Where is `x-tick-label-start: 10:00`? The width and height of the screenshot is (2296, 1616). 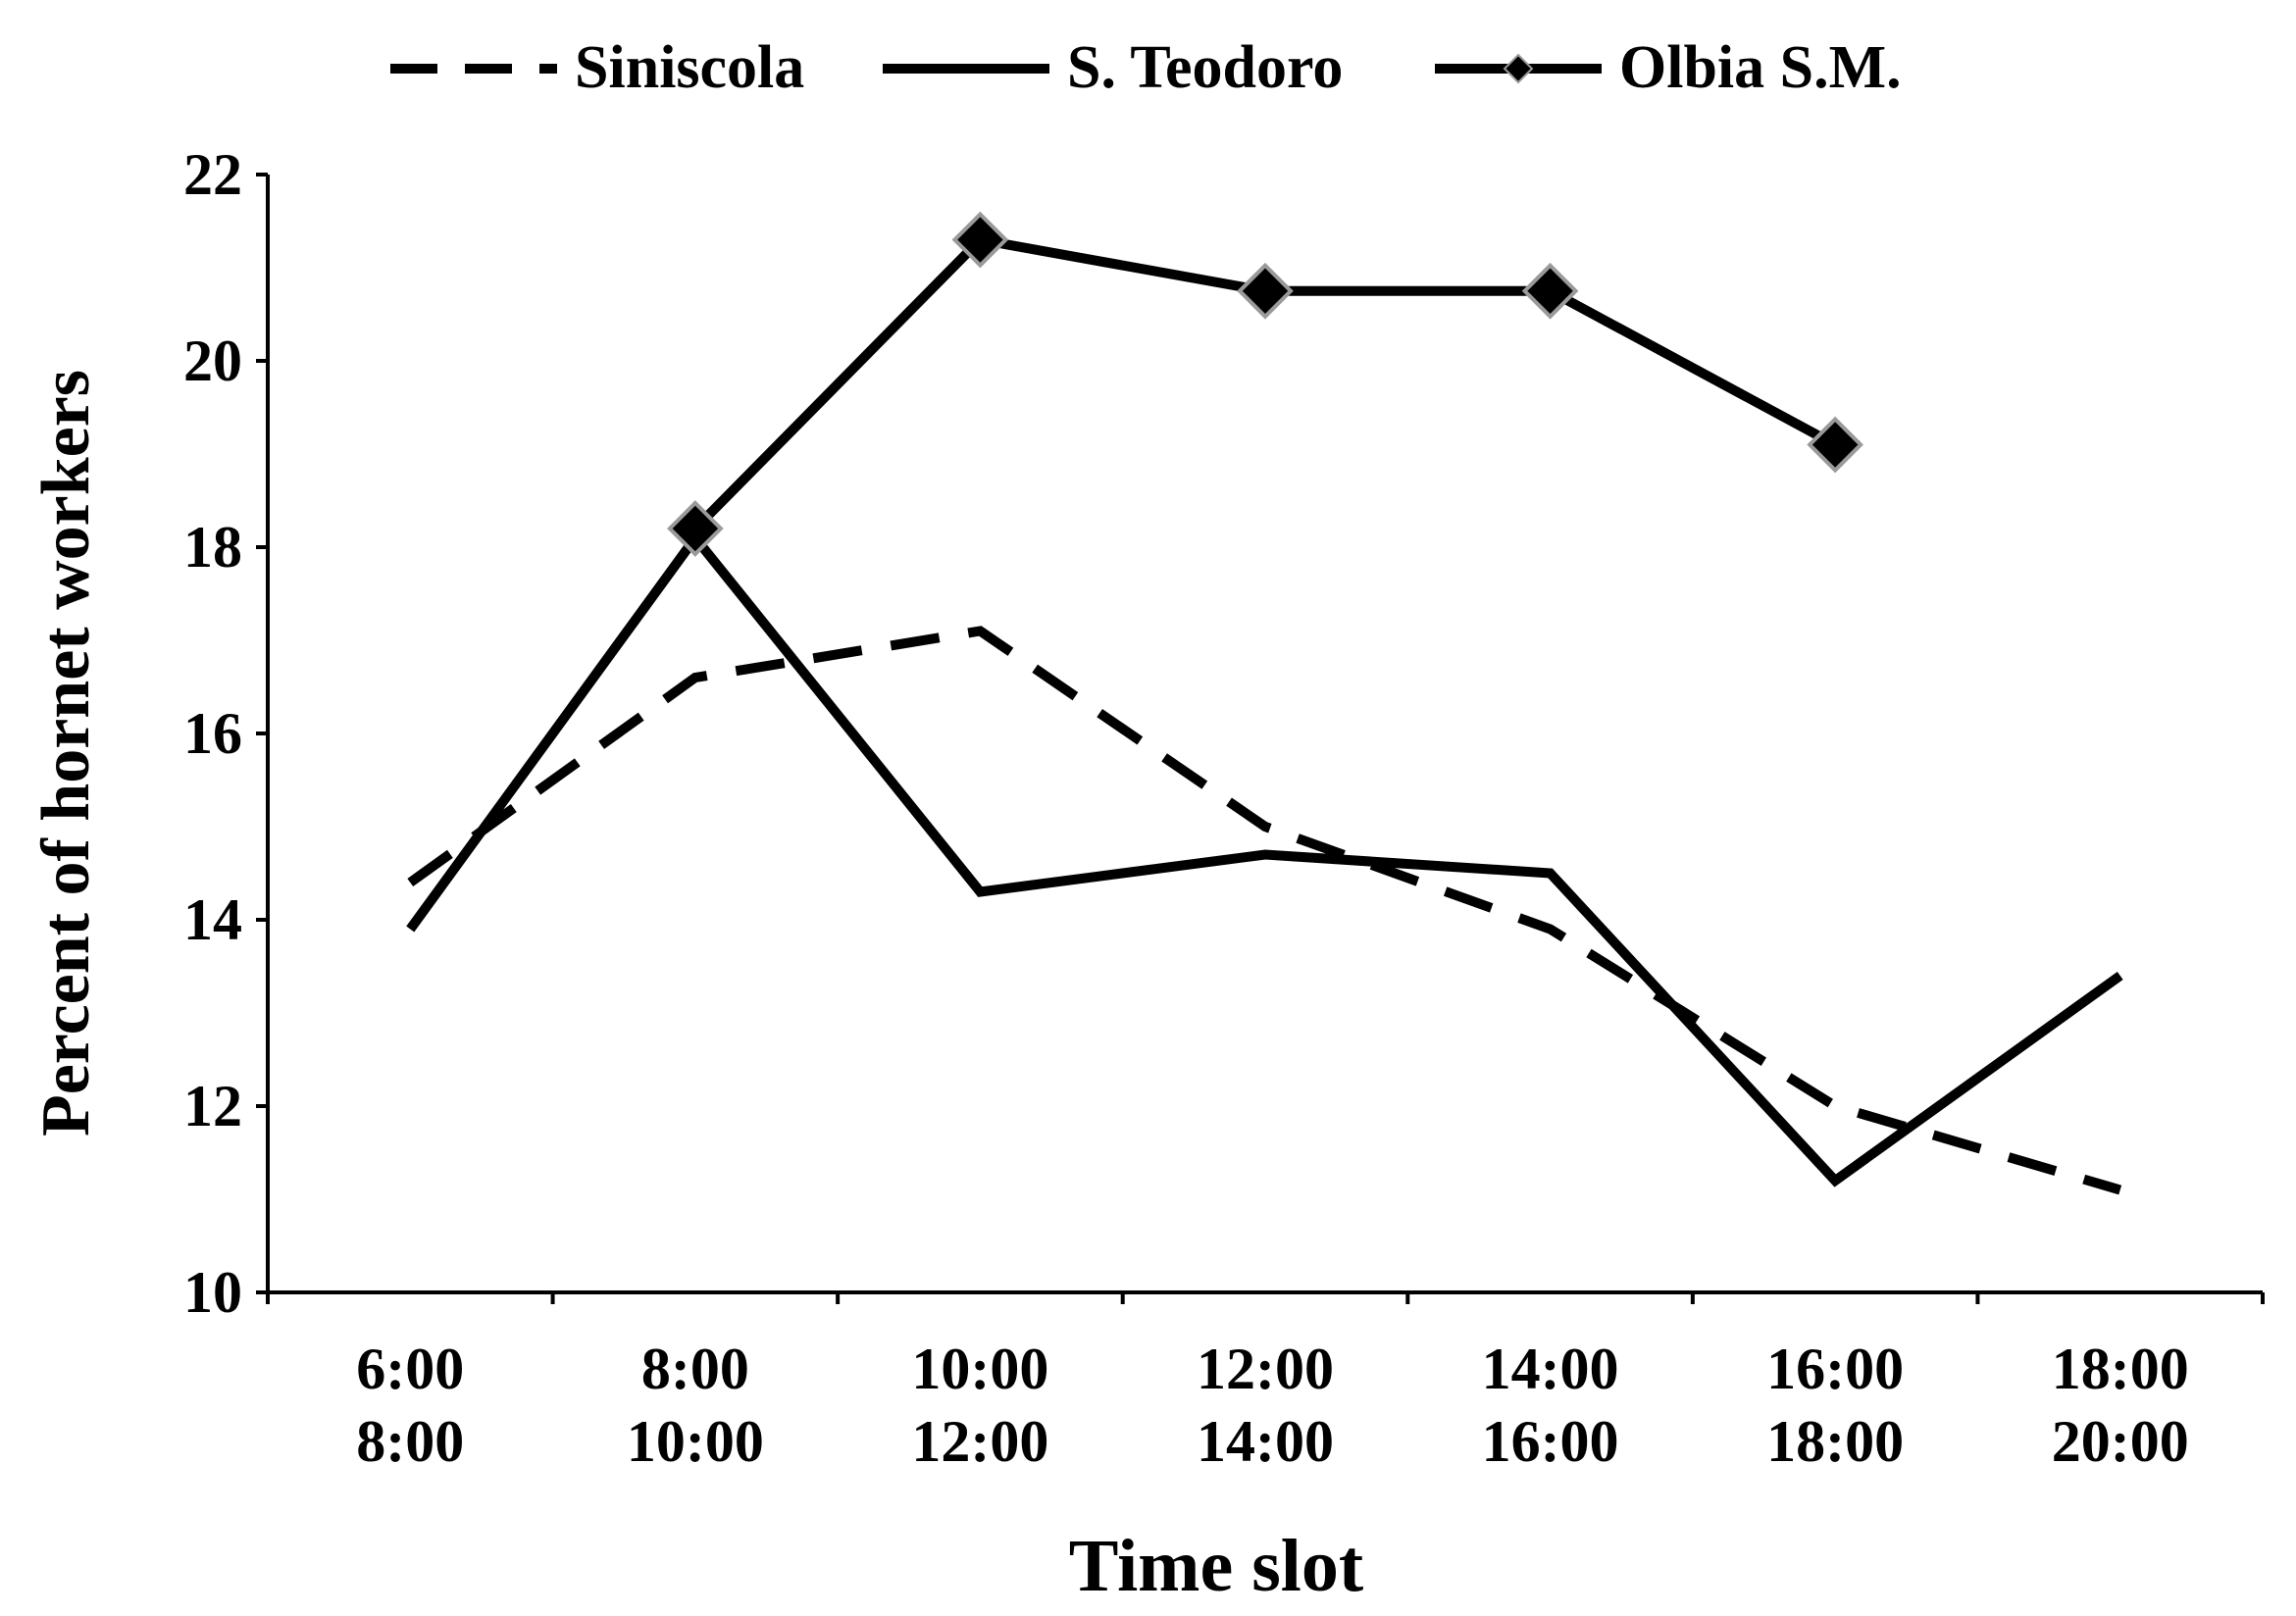 x-tick-label-start: 10:00 is located at coordinates (979, 1369).